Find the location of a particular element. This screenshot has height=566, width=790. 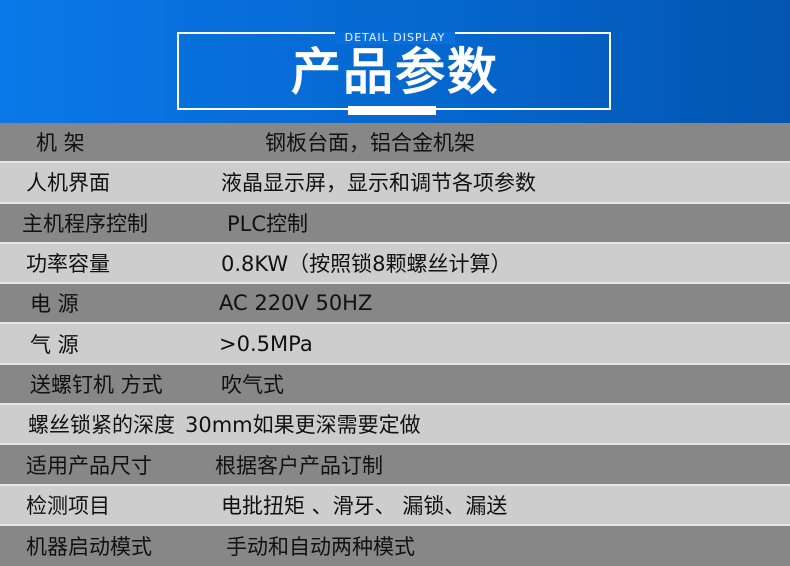

spec-row: 机 架 钢板台面，铝合金机架 is located at coordinates (395, 143).